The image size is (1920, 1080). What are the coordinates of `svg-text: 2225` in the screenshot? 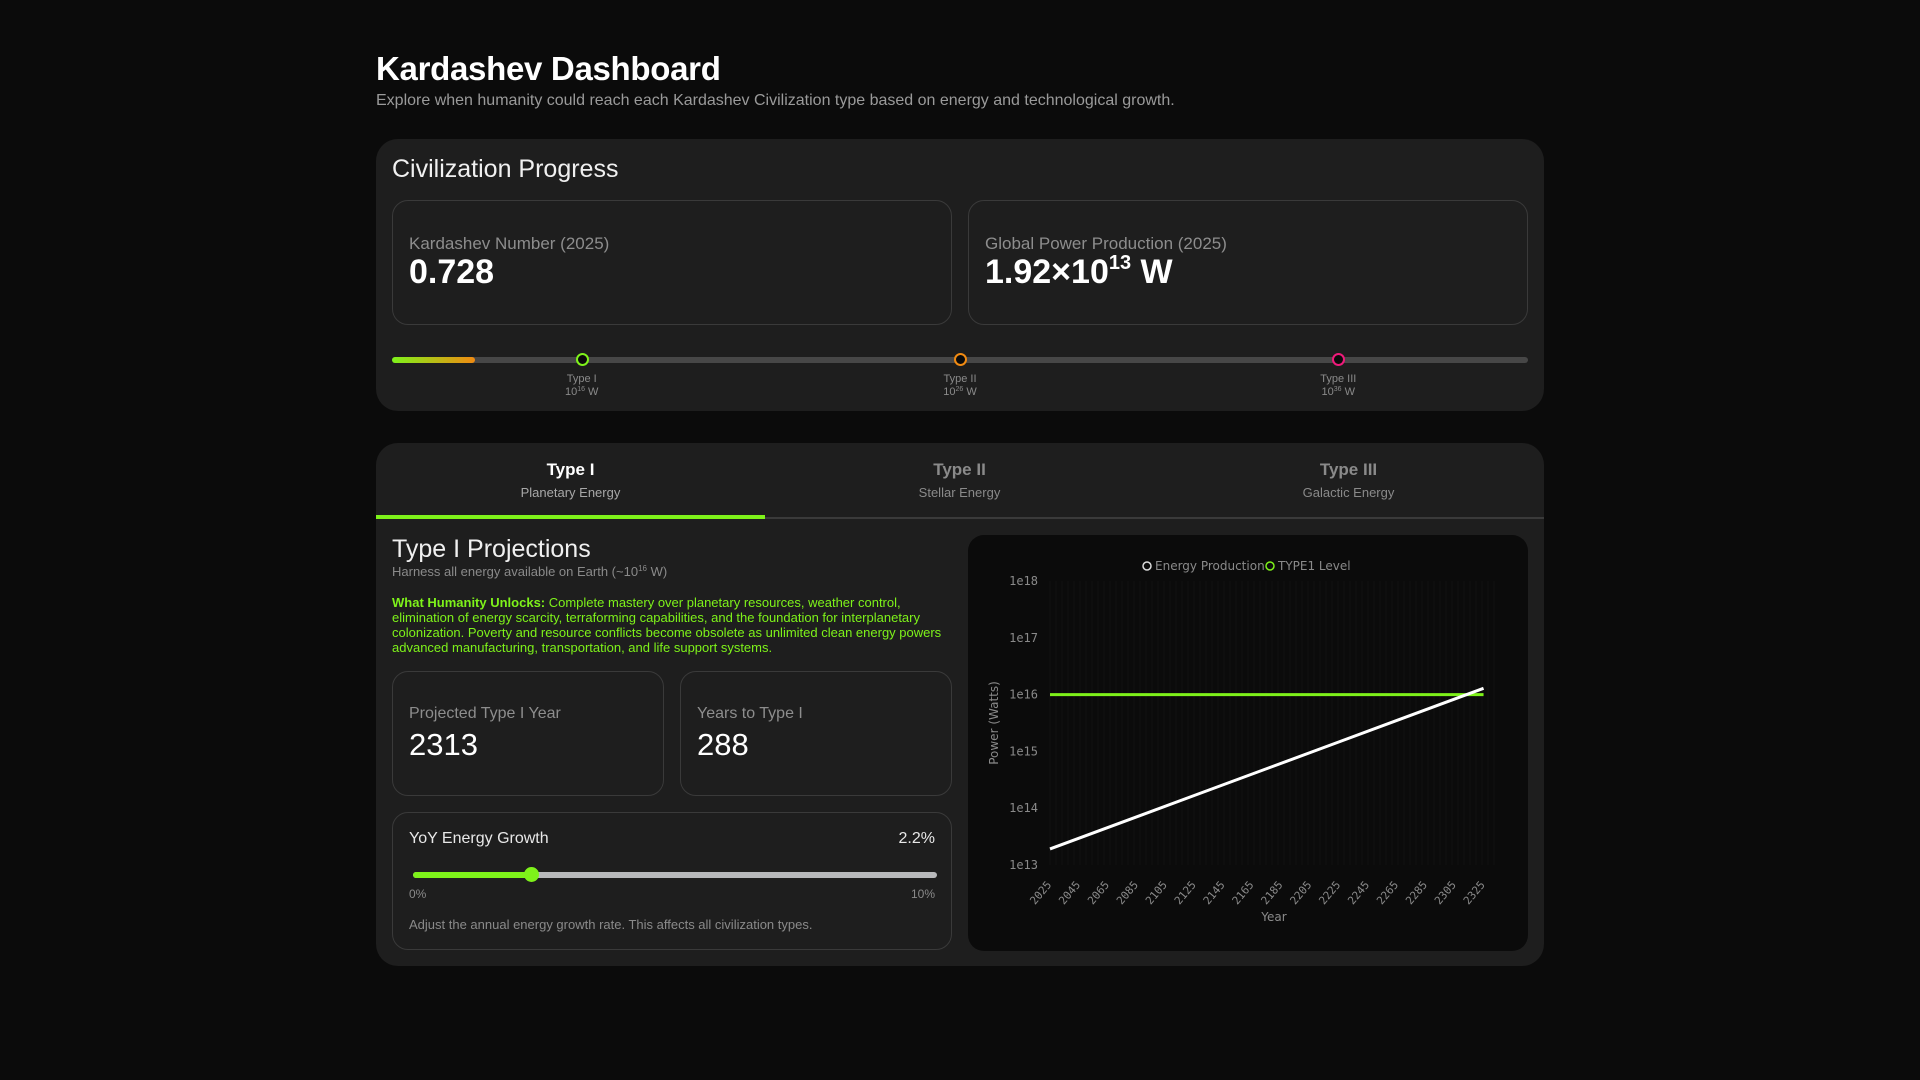 It's located at (1329, 893).